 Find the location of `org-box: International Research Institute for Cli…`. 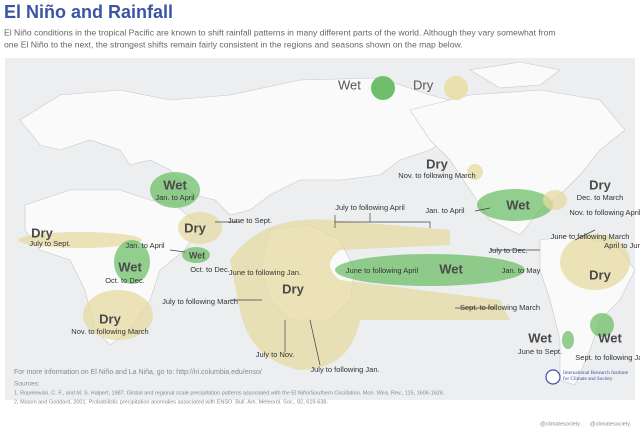

org-box: International Research Institute for Cli… is located at coordinates (596, 376).